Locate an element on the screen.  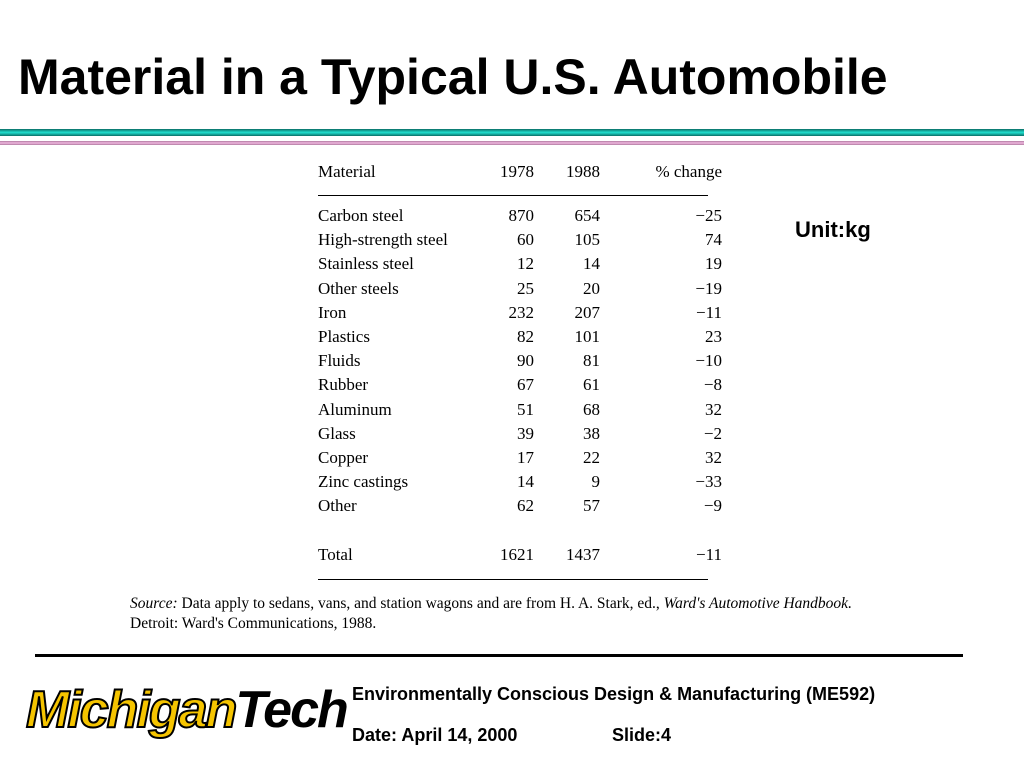
logo-tech: Tech is located at coordinates (291, 710).